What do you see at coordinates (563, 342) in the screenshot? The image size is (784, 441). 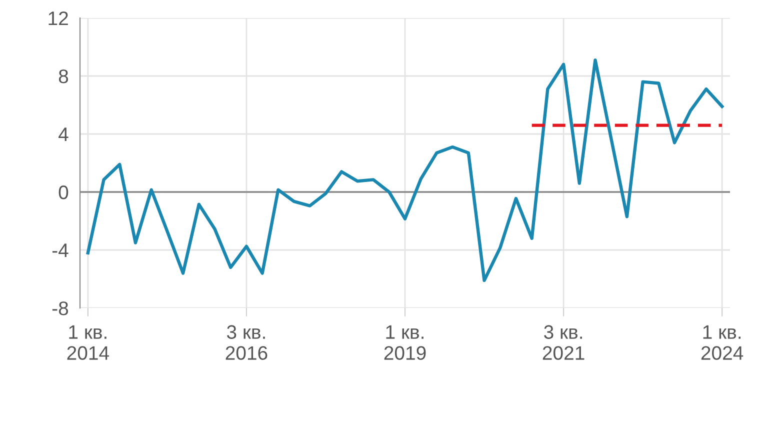 I see `x-tick-label: 3 кв. 2021` at bounding box center [563, 342].